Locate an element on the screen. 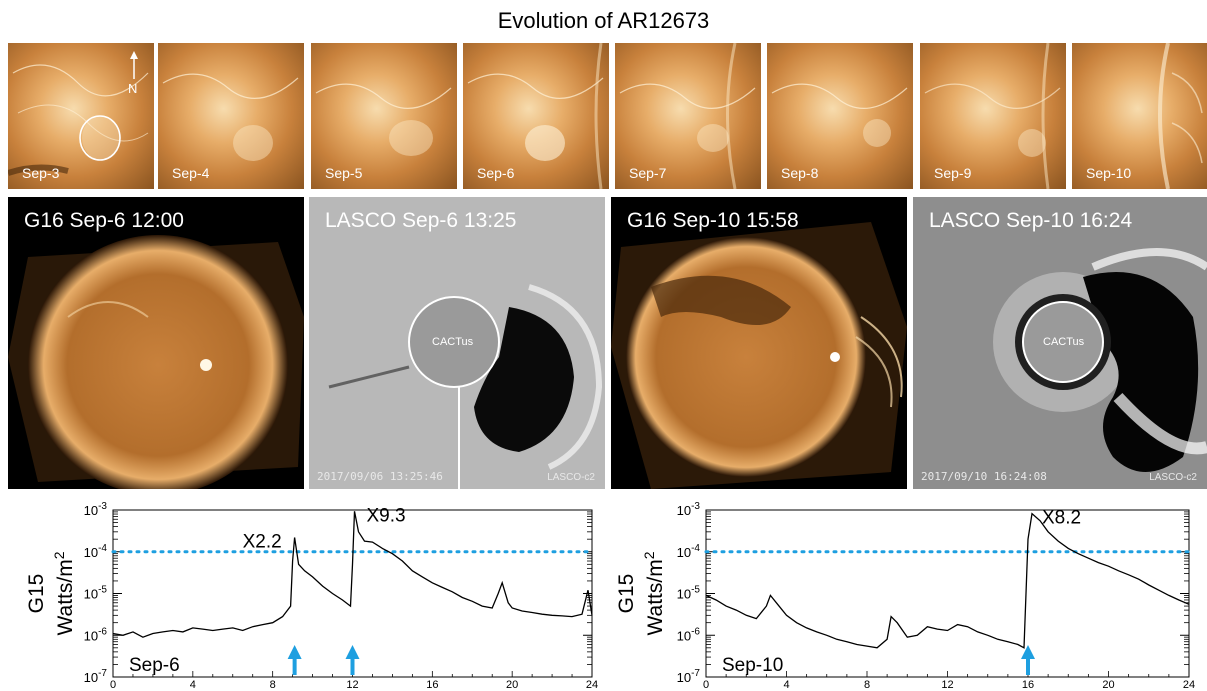 This screenshot has width=1207, height=691. panel-timestamp: 2017/09/10 16:24:08 is located at coordinates (984, 476).